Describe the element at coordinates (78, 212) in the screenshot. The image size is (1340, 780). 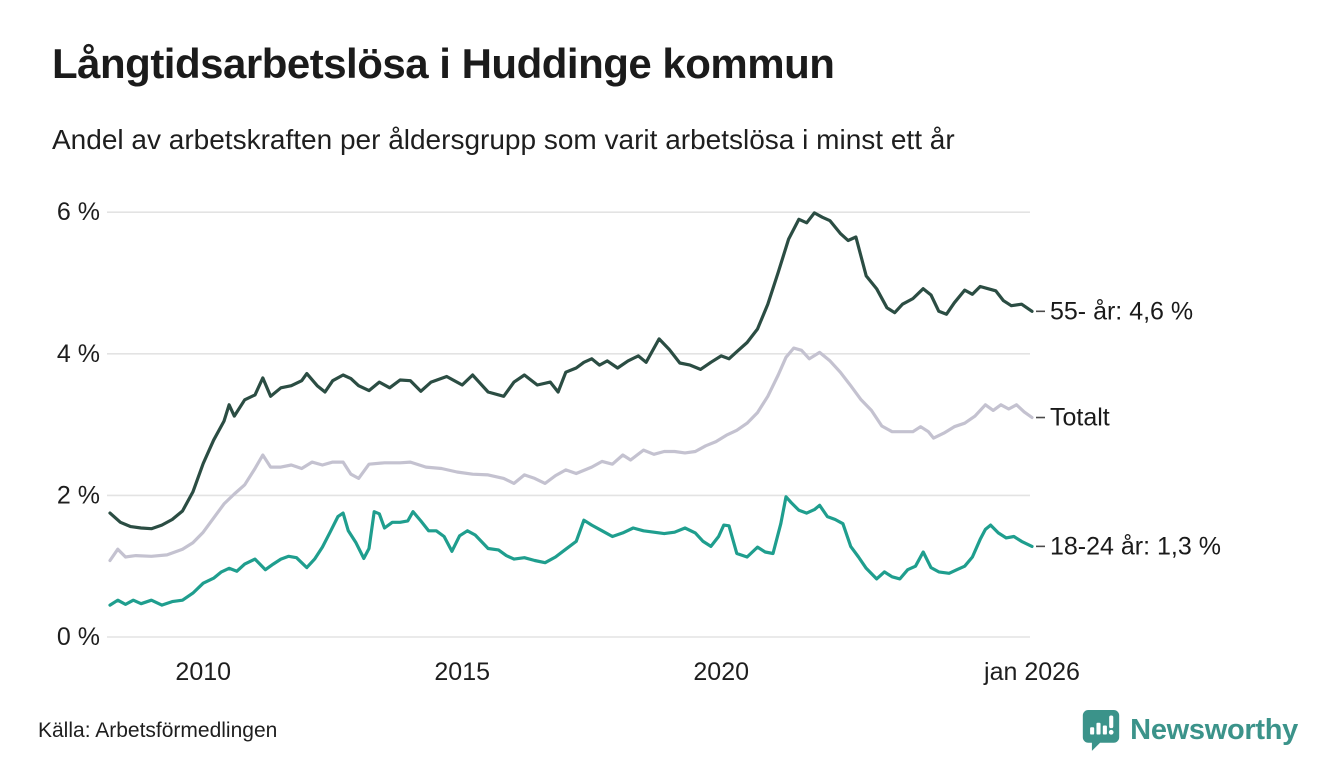
I see `y-axis-tick-label: 6 %` at that location.